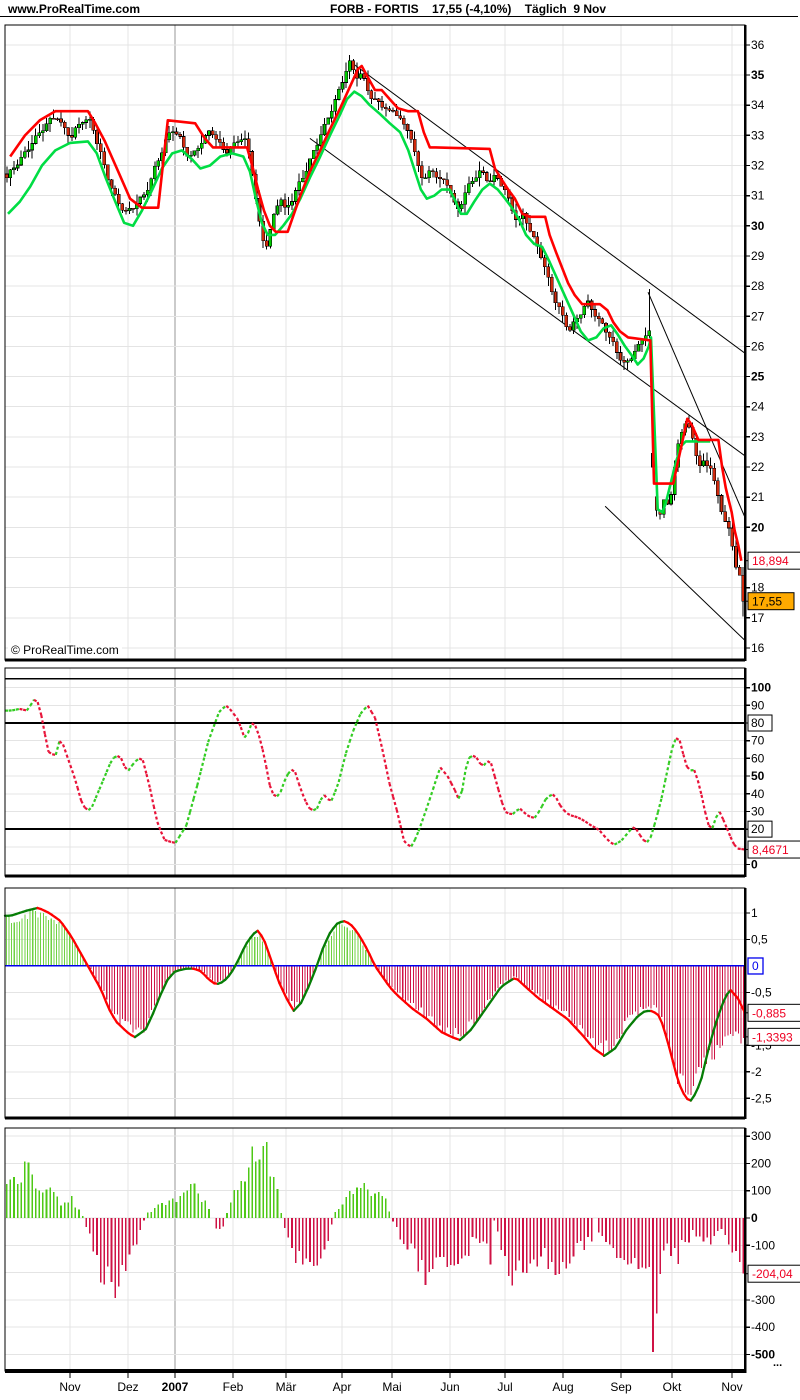  I want to click on macd-panel, so click(375, 1004).